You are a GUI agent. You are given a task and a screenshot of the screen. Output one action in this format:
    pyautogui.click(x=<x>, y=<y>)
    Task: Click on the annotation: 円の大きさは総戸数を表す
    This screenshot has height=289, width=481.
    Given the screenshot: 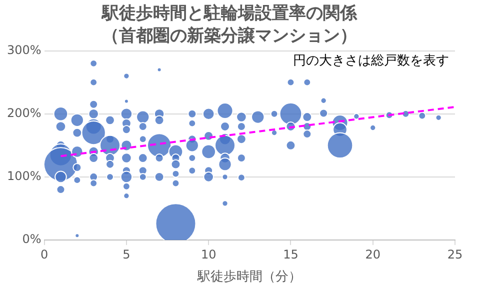 What is the action you would take?
    pyautogui.click(x=371, y=61)
    